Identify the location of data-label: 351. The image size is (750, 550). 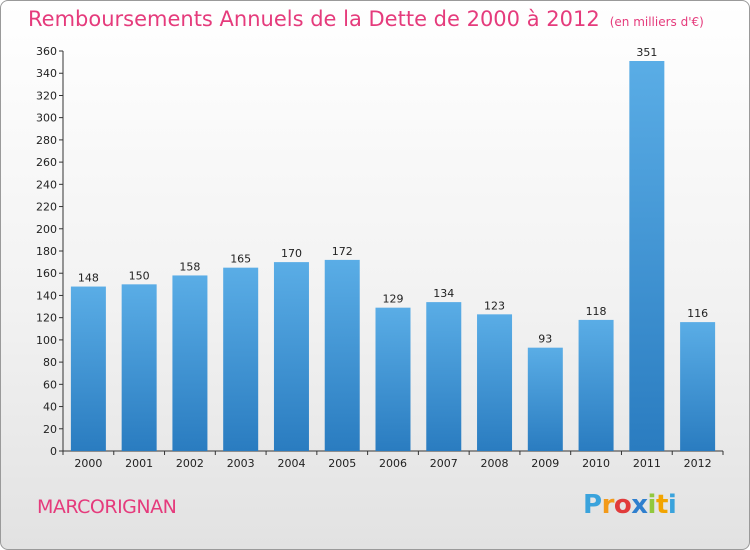
(646, 52).